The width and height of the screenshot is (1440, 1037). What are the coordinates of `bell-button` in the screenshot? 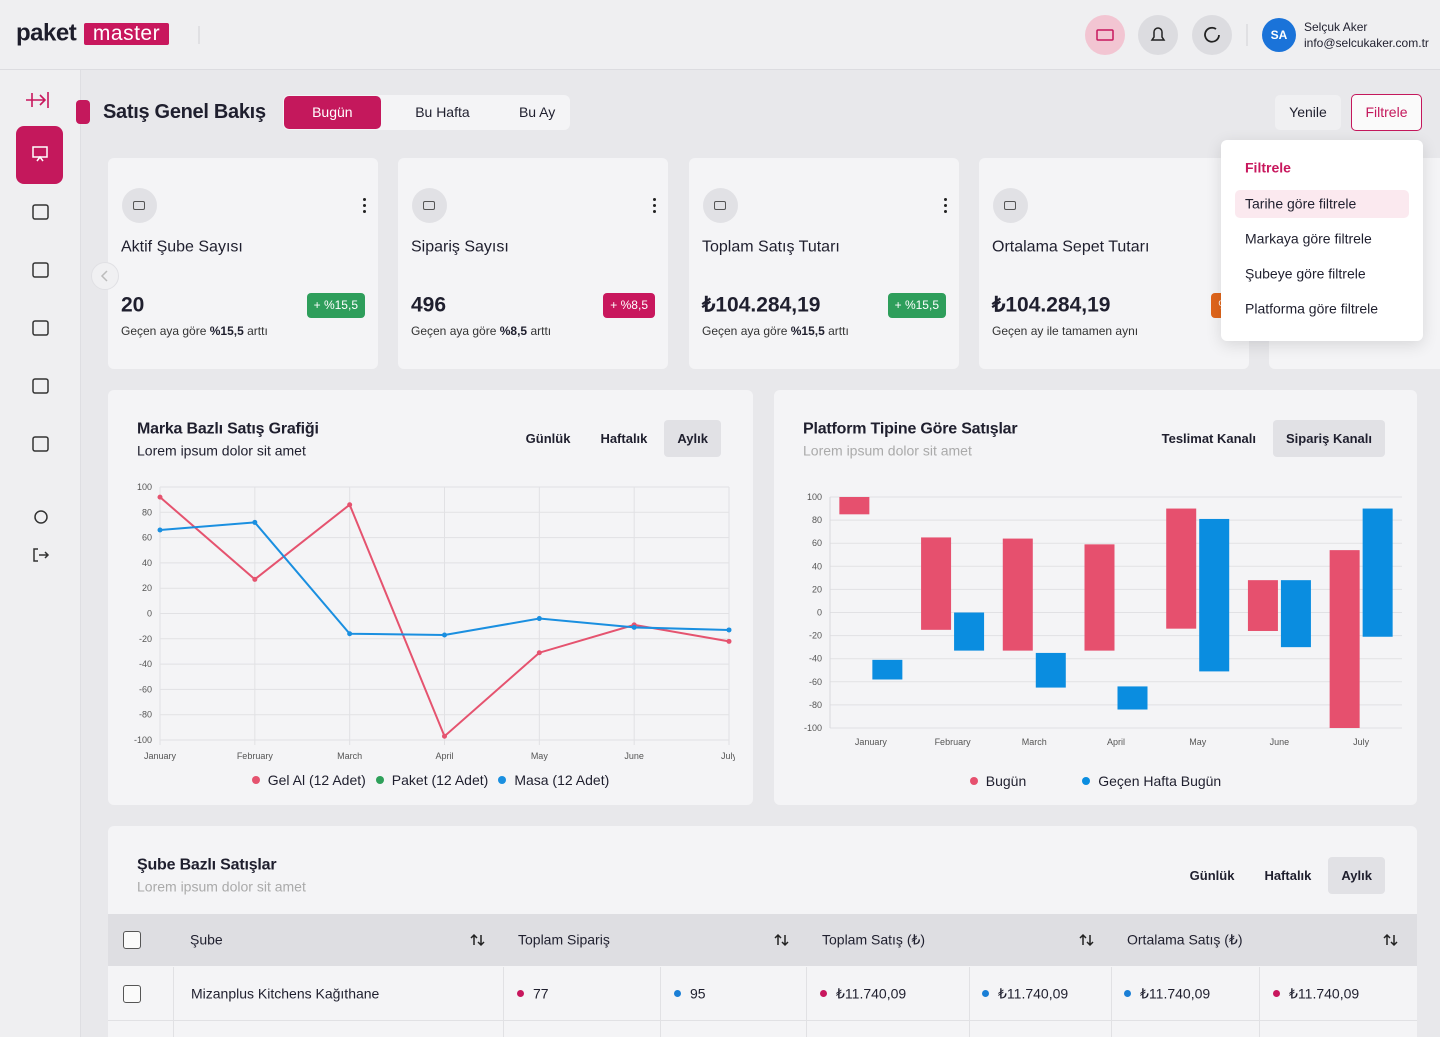 It's located at (1158, 35).